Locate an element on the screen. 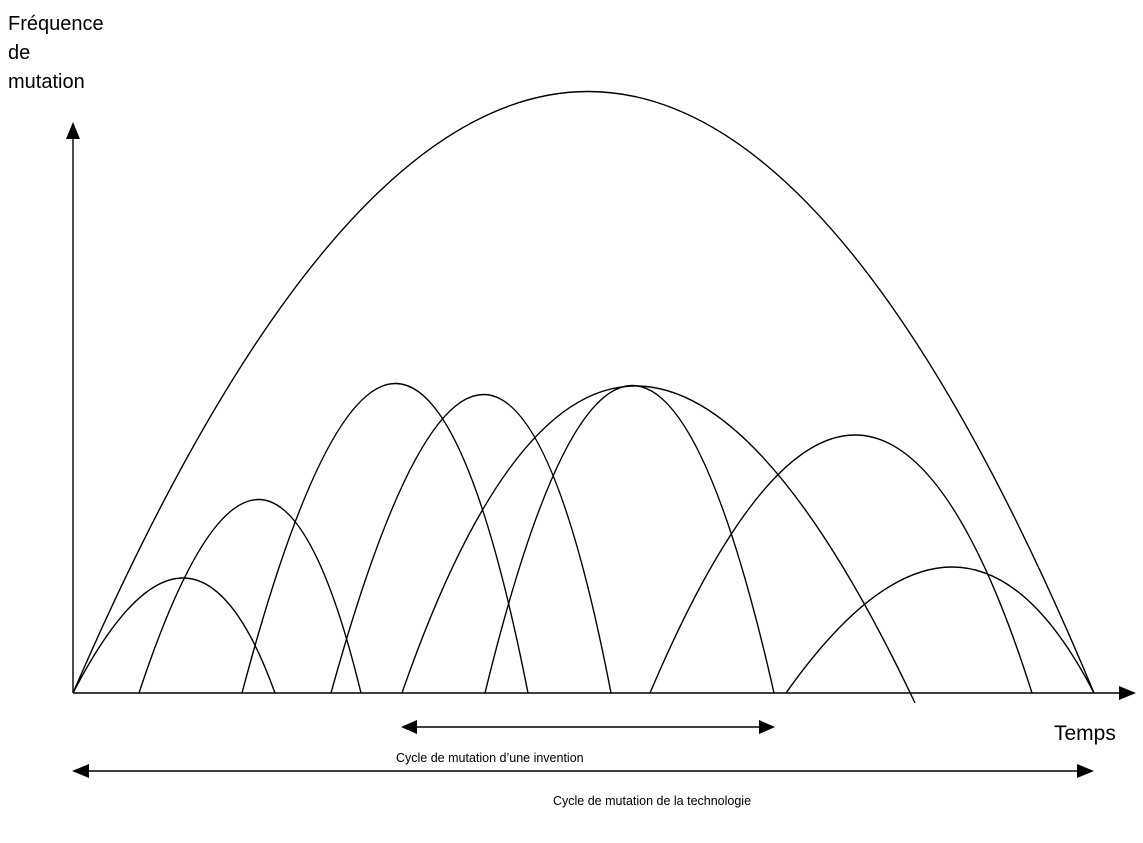 The image size is (1143, 843). y-axis-arrowhead is located at coordinates (73, 130).